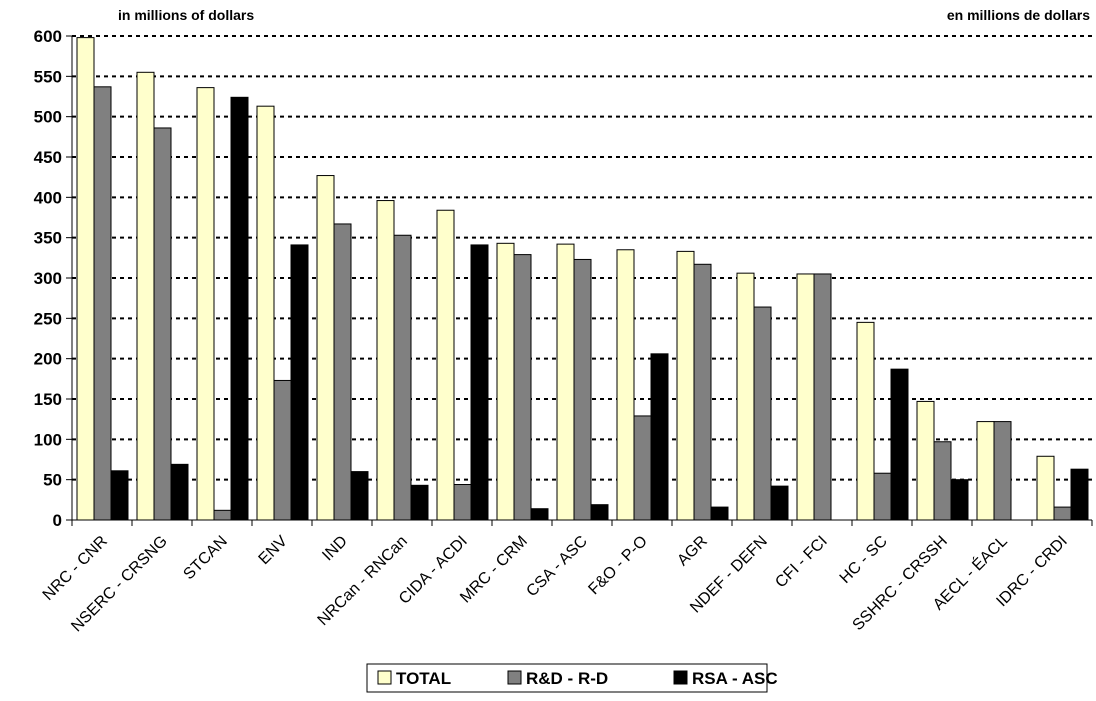 This screenshot has width=1096, height=701. I want to click on y-tick-label: 50, so click(52, 480).